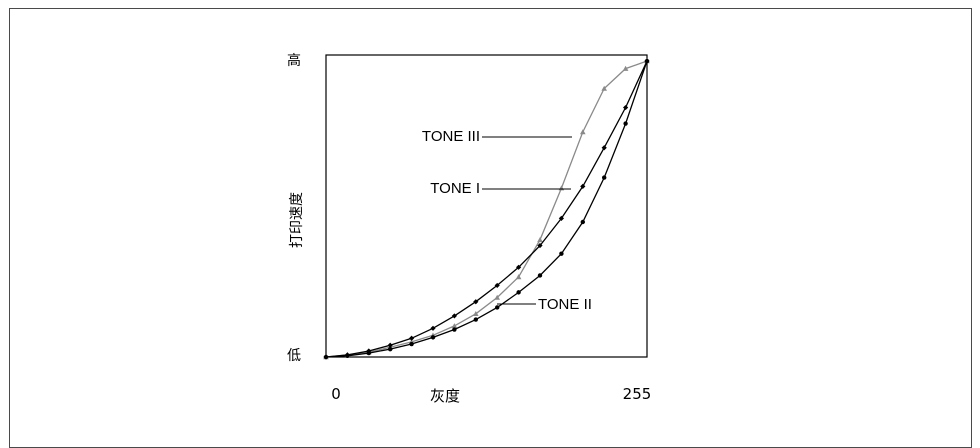  Describe the element at coordinates (445, 396) in the screenshot. I see `x-axis-label: 灰度` at that location.